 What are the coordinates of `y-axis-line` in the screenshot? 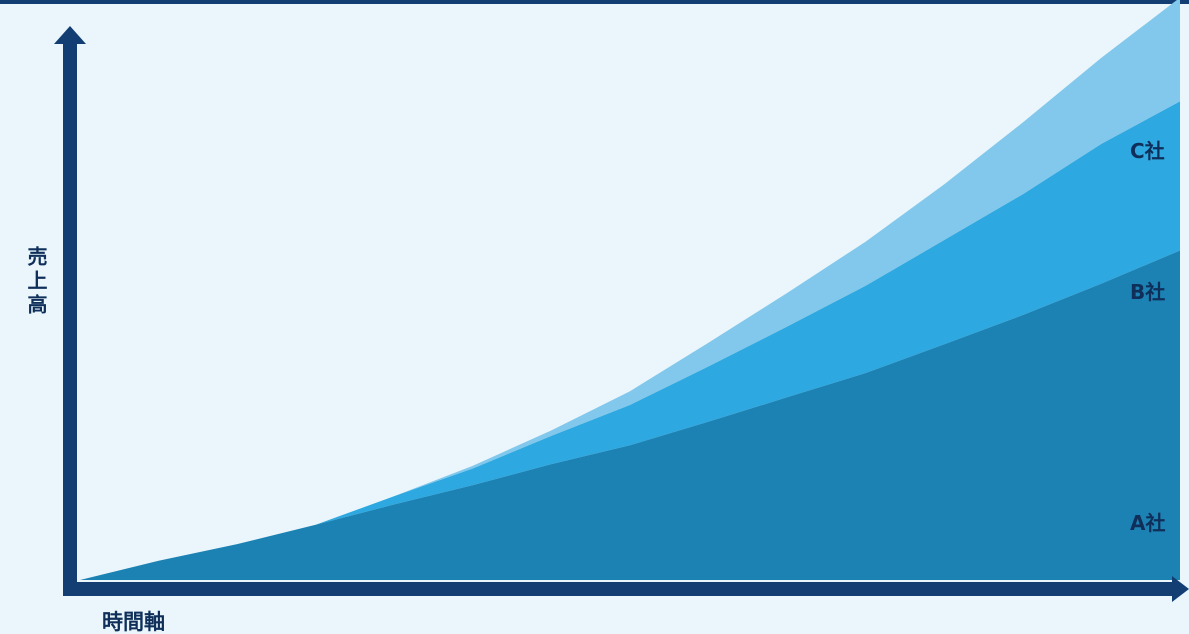 It's located at (70, 318).